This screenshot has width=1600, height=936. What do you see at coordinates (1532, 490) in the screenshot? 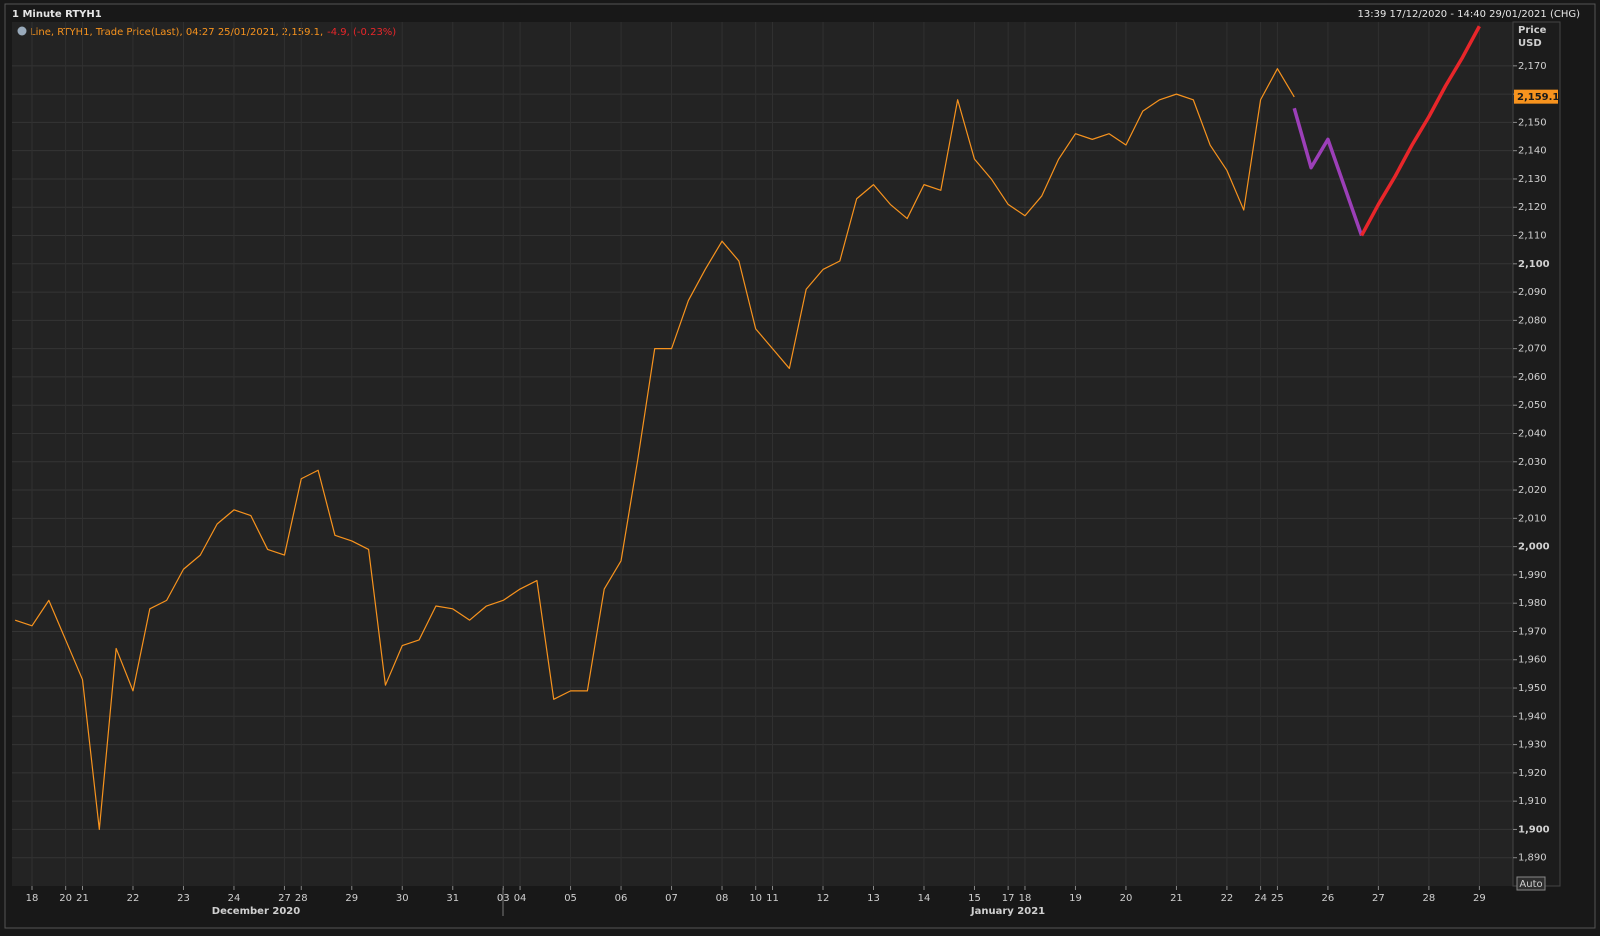
I see `y-tick-label: 2,020` at bounding box center [1532, 490].